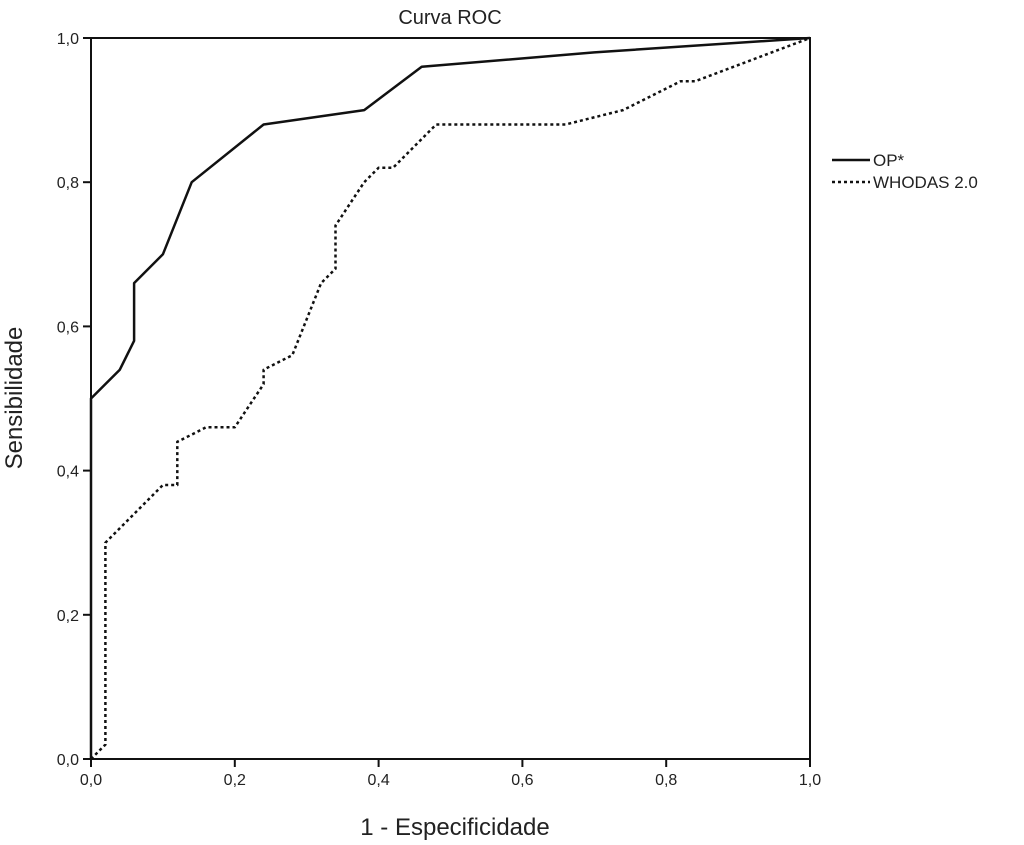 The height and width of the screenshot is (845, 1024). I want to click on y-axis-label: Sensibilidade, so click(14, 398).